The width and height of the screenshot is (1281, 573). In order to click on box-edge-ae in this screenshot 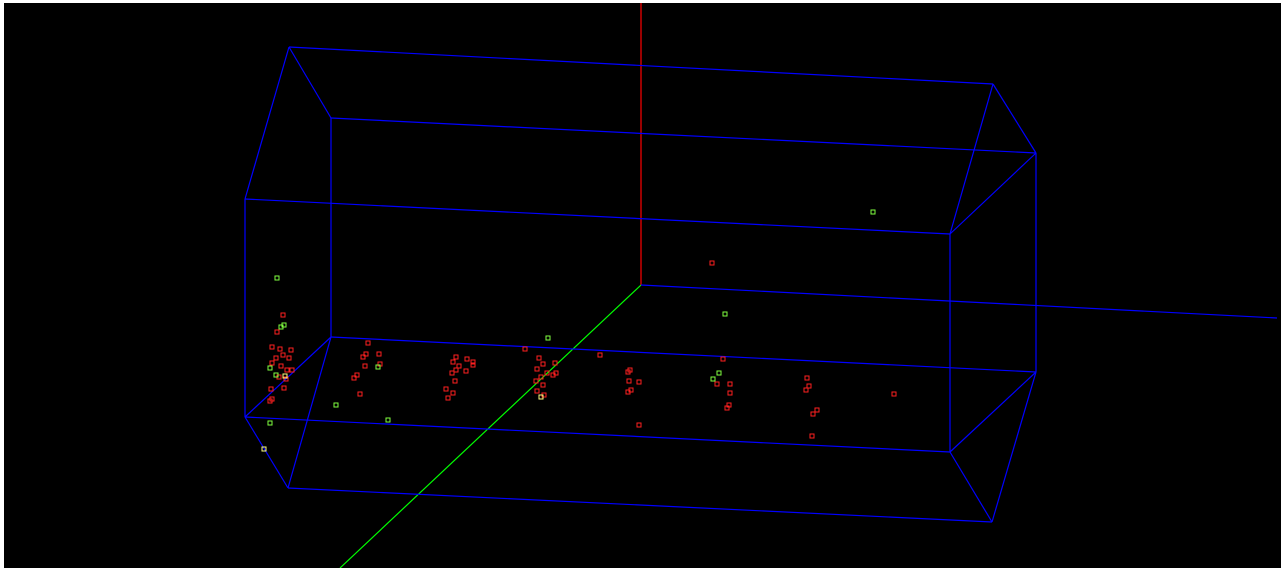, I will do `click(267, 123)`.